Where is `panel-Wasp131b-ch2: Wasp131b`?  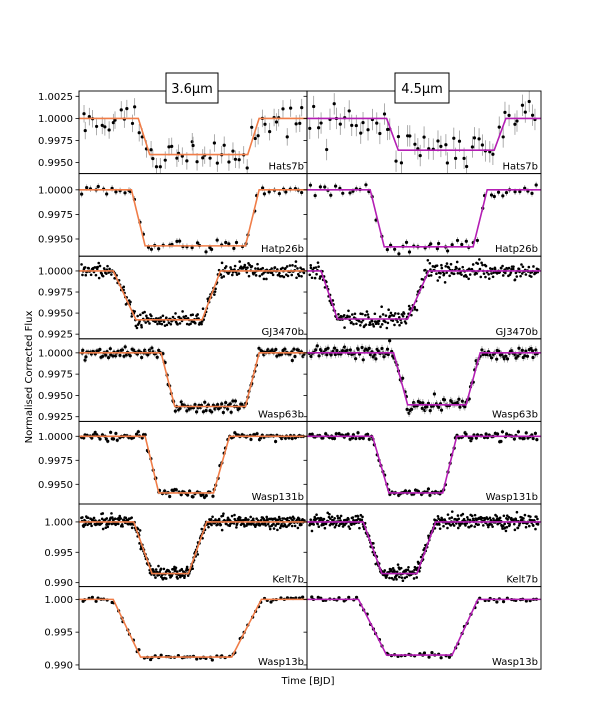
panel-Wasp131b-ch2: Wasp131b is located at coordinates (422, 462).